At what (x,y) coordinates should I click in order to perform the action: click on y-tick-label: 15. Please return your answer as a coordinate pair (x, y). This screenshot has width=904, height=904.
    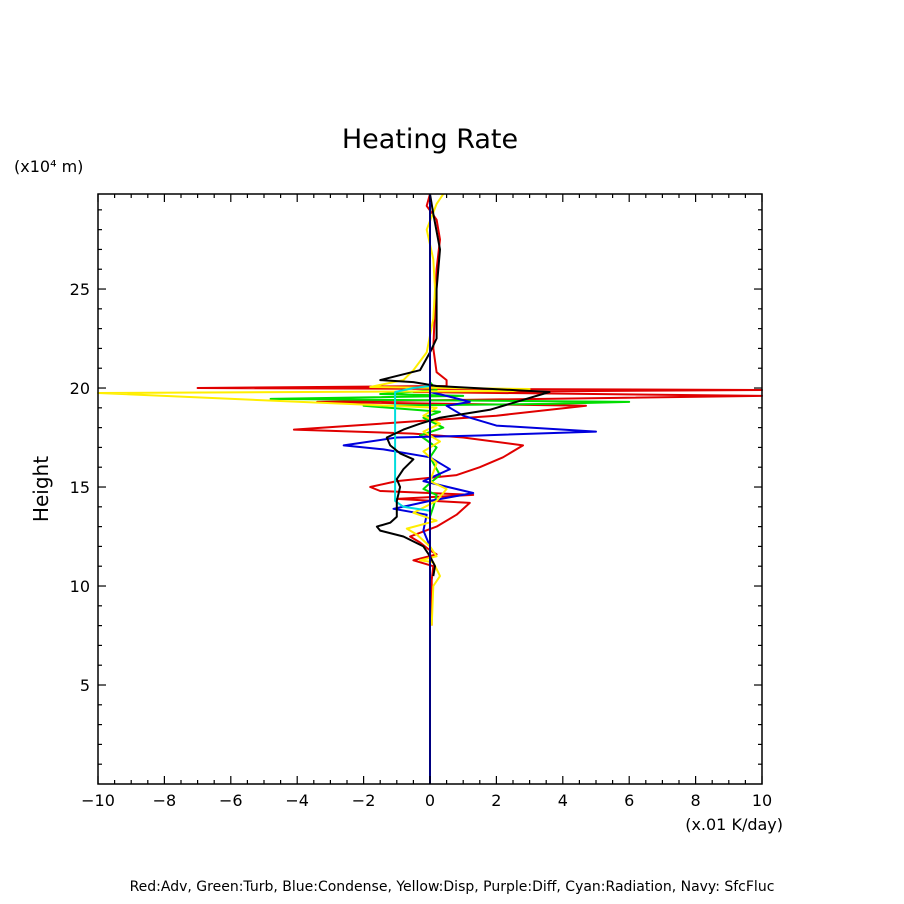
    Looking at the image, I should click on (80, 487).